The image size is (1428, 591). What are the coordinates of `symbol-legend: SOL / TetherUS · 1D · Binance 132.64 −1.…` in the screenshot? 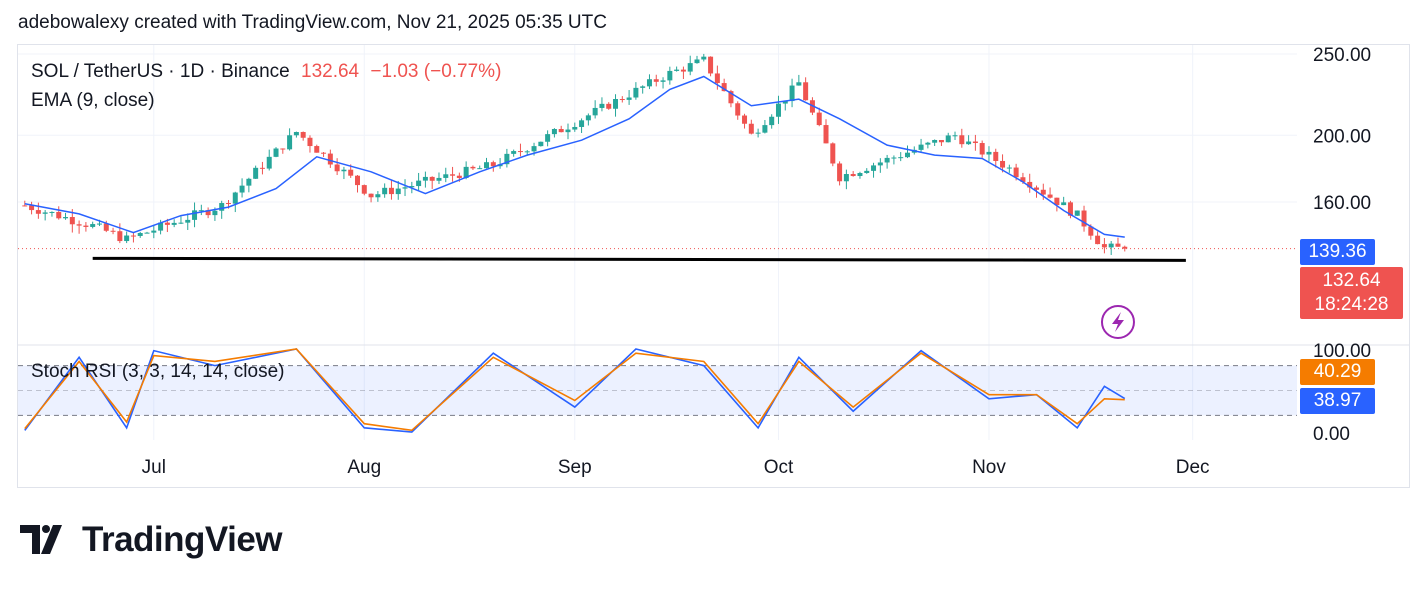 It's located at (266, 72).